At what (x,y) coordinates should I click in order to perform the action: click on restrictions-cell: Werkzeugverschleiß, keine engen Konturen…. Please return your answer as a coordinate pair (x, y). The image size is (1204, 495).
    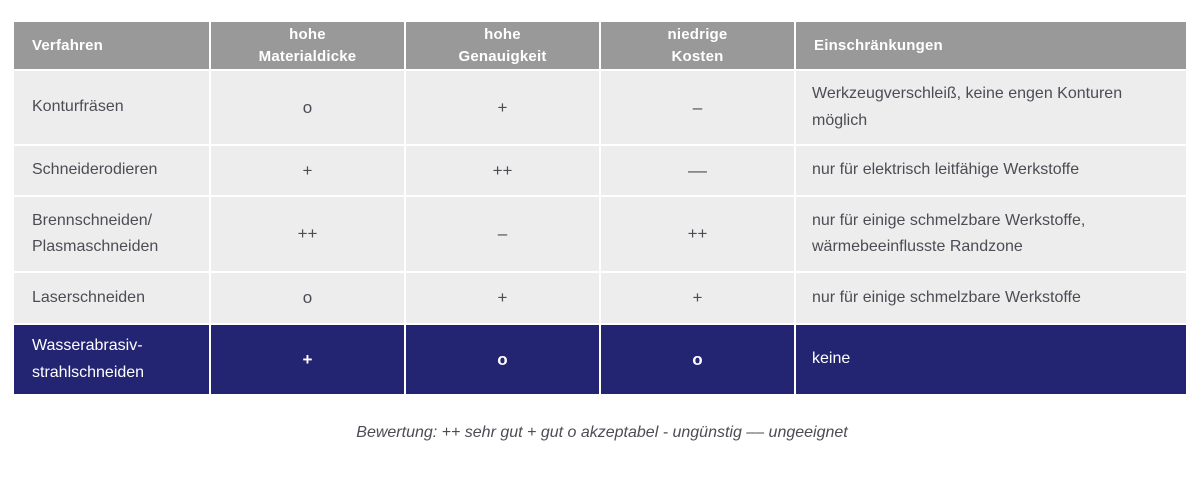
    Looking at the image, I should click on (991, 107).